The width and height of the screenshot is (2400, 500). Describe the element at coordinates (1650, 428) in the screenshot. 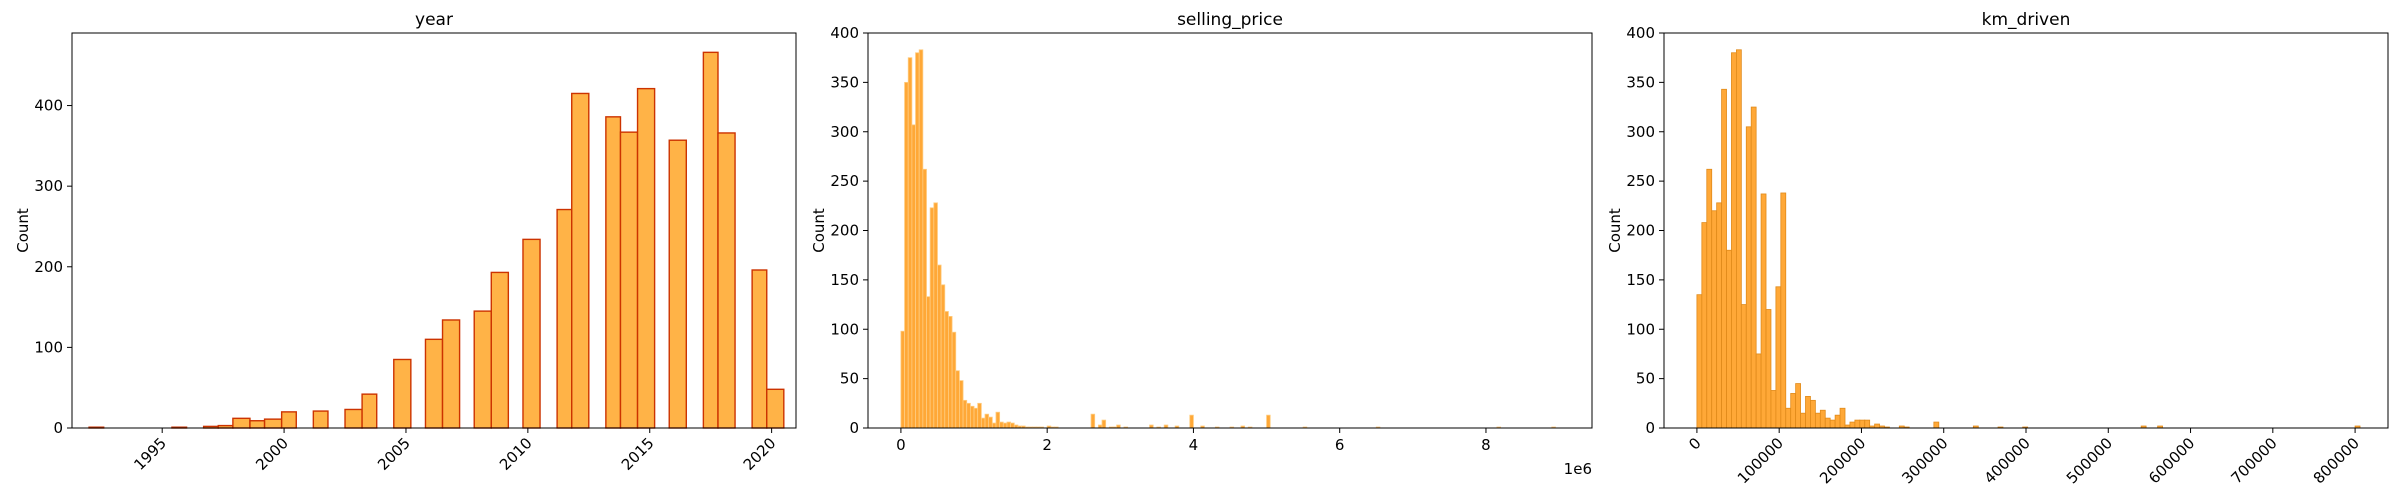

I see `y-tick-label: 0` at that location.